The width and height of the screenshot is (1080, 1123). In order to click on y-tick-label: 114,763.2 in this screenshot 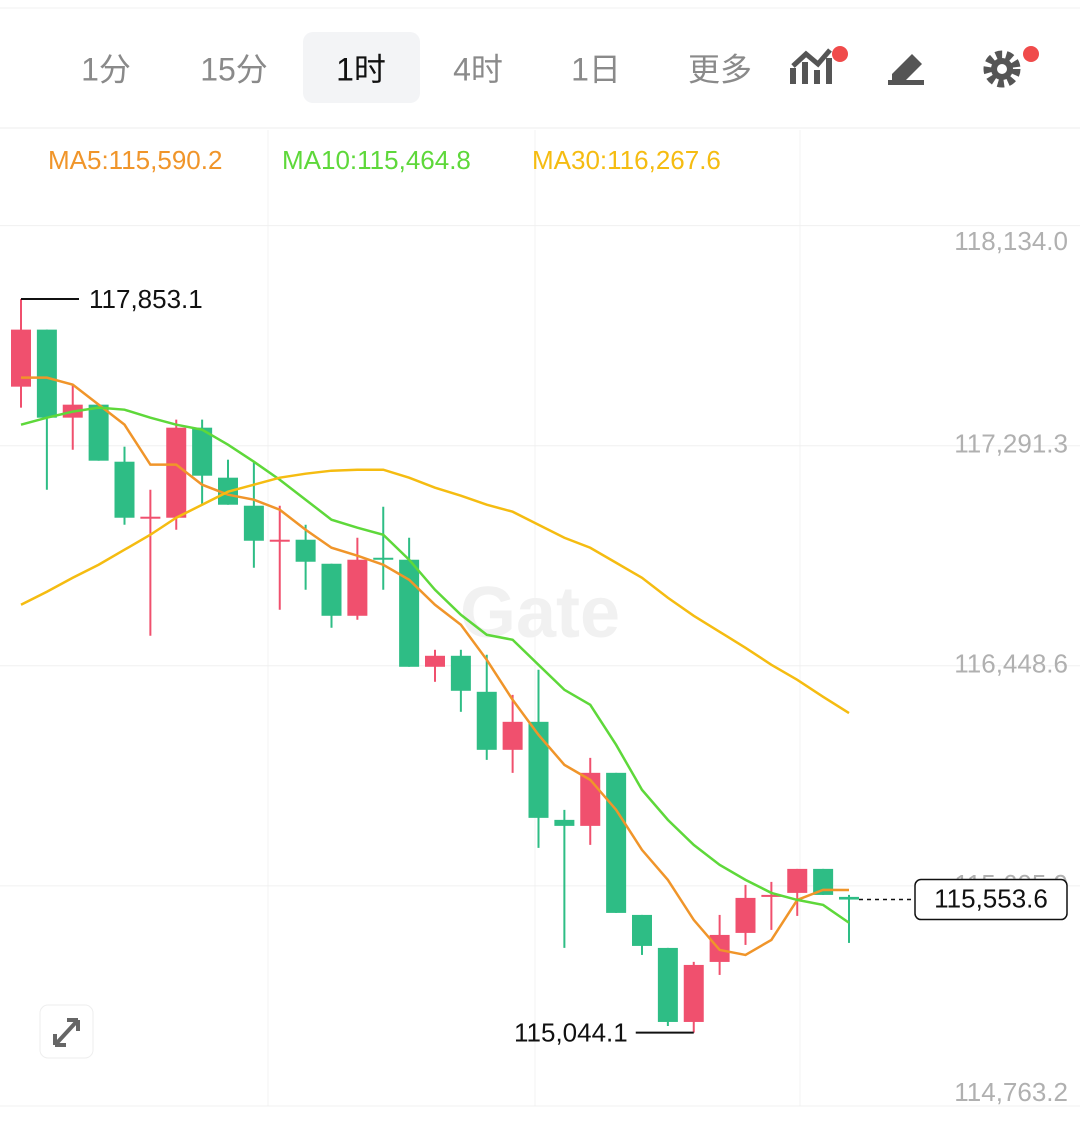, I will do `click(1011, 1092)`.